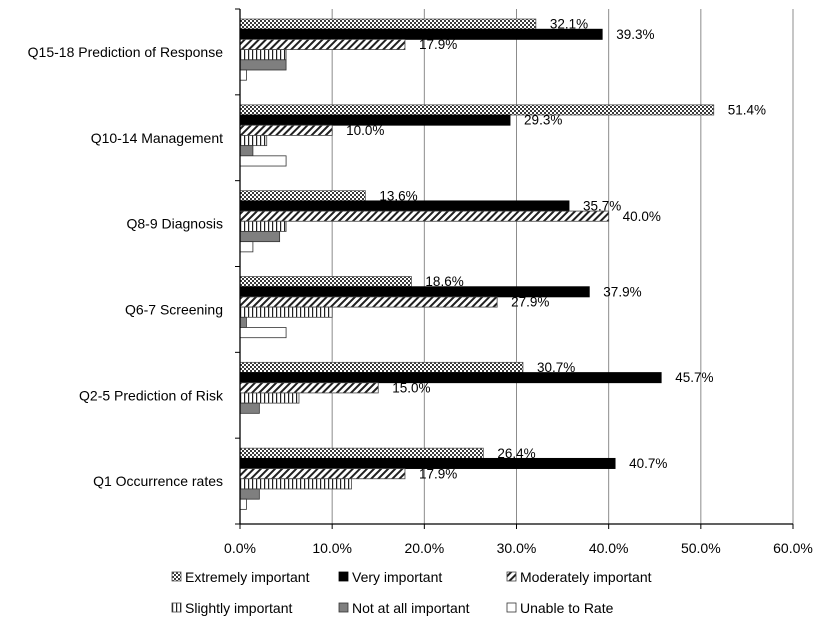 This screenshot has height=622, width=815. What do you see at coordinates (622, 291) in the screenshot?
I see `data-label: 37.9%` at bounding box center [622, 291].